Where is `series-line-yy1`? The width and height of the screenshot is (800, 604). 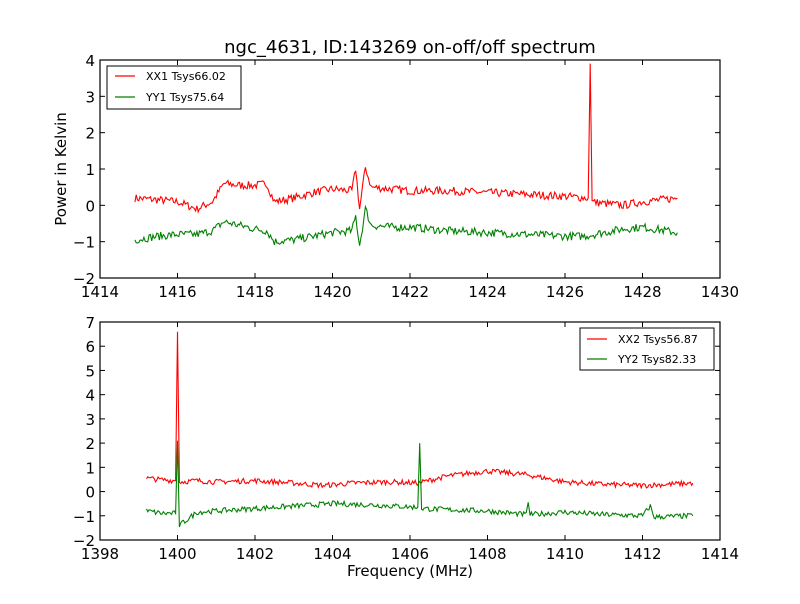 series-line-yy1 is located at coordinates (406, 225).